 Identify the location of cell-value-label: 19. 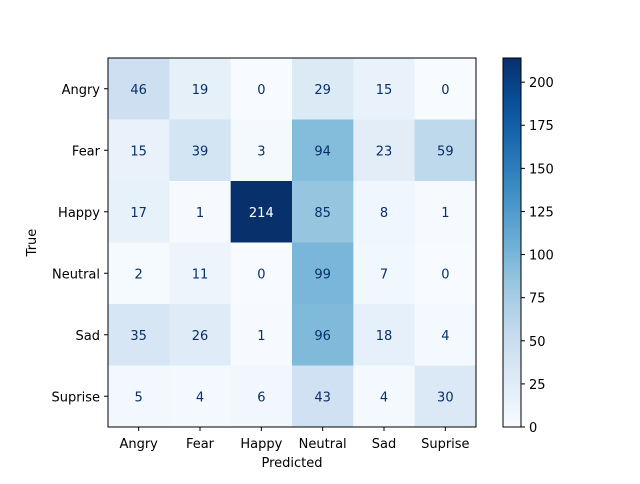
(200, 90).